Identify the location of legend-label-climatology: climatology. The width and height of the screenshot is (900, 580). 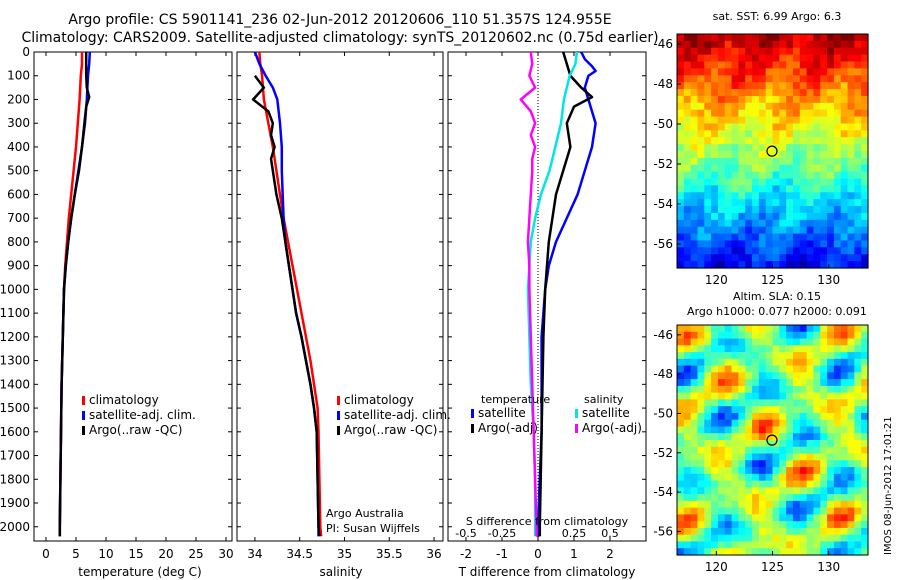
(124, 400).